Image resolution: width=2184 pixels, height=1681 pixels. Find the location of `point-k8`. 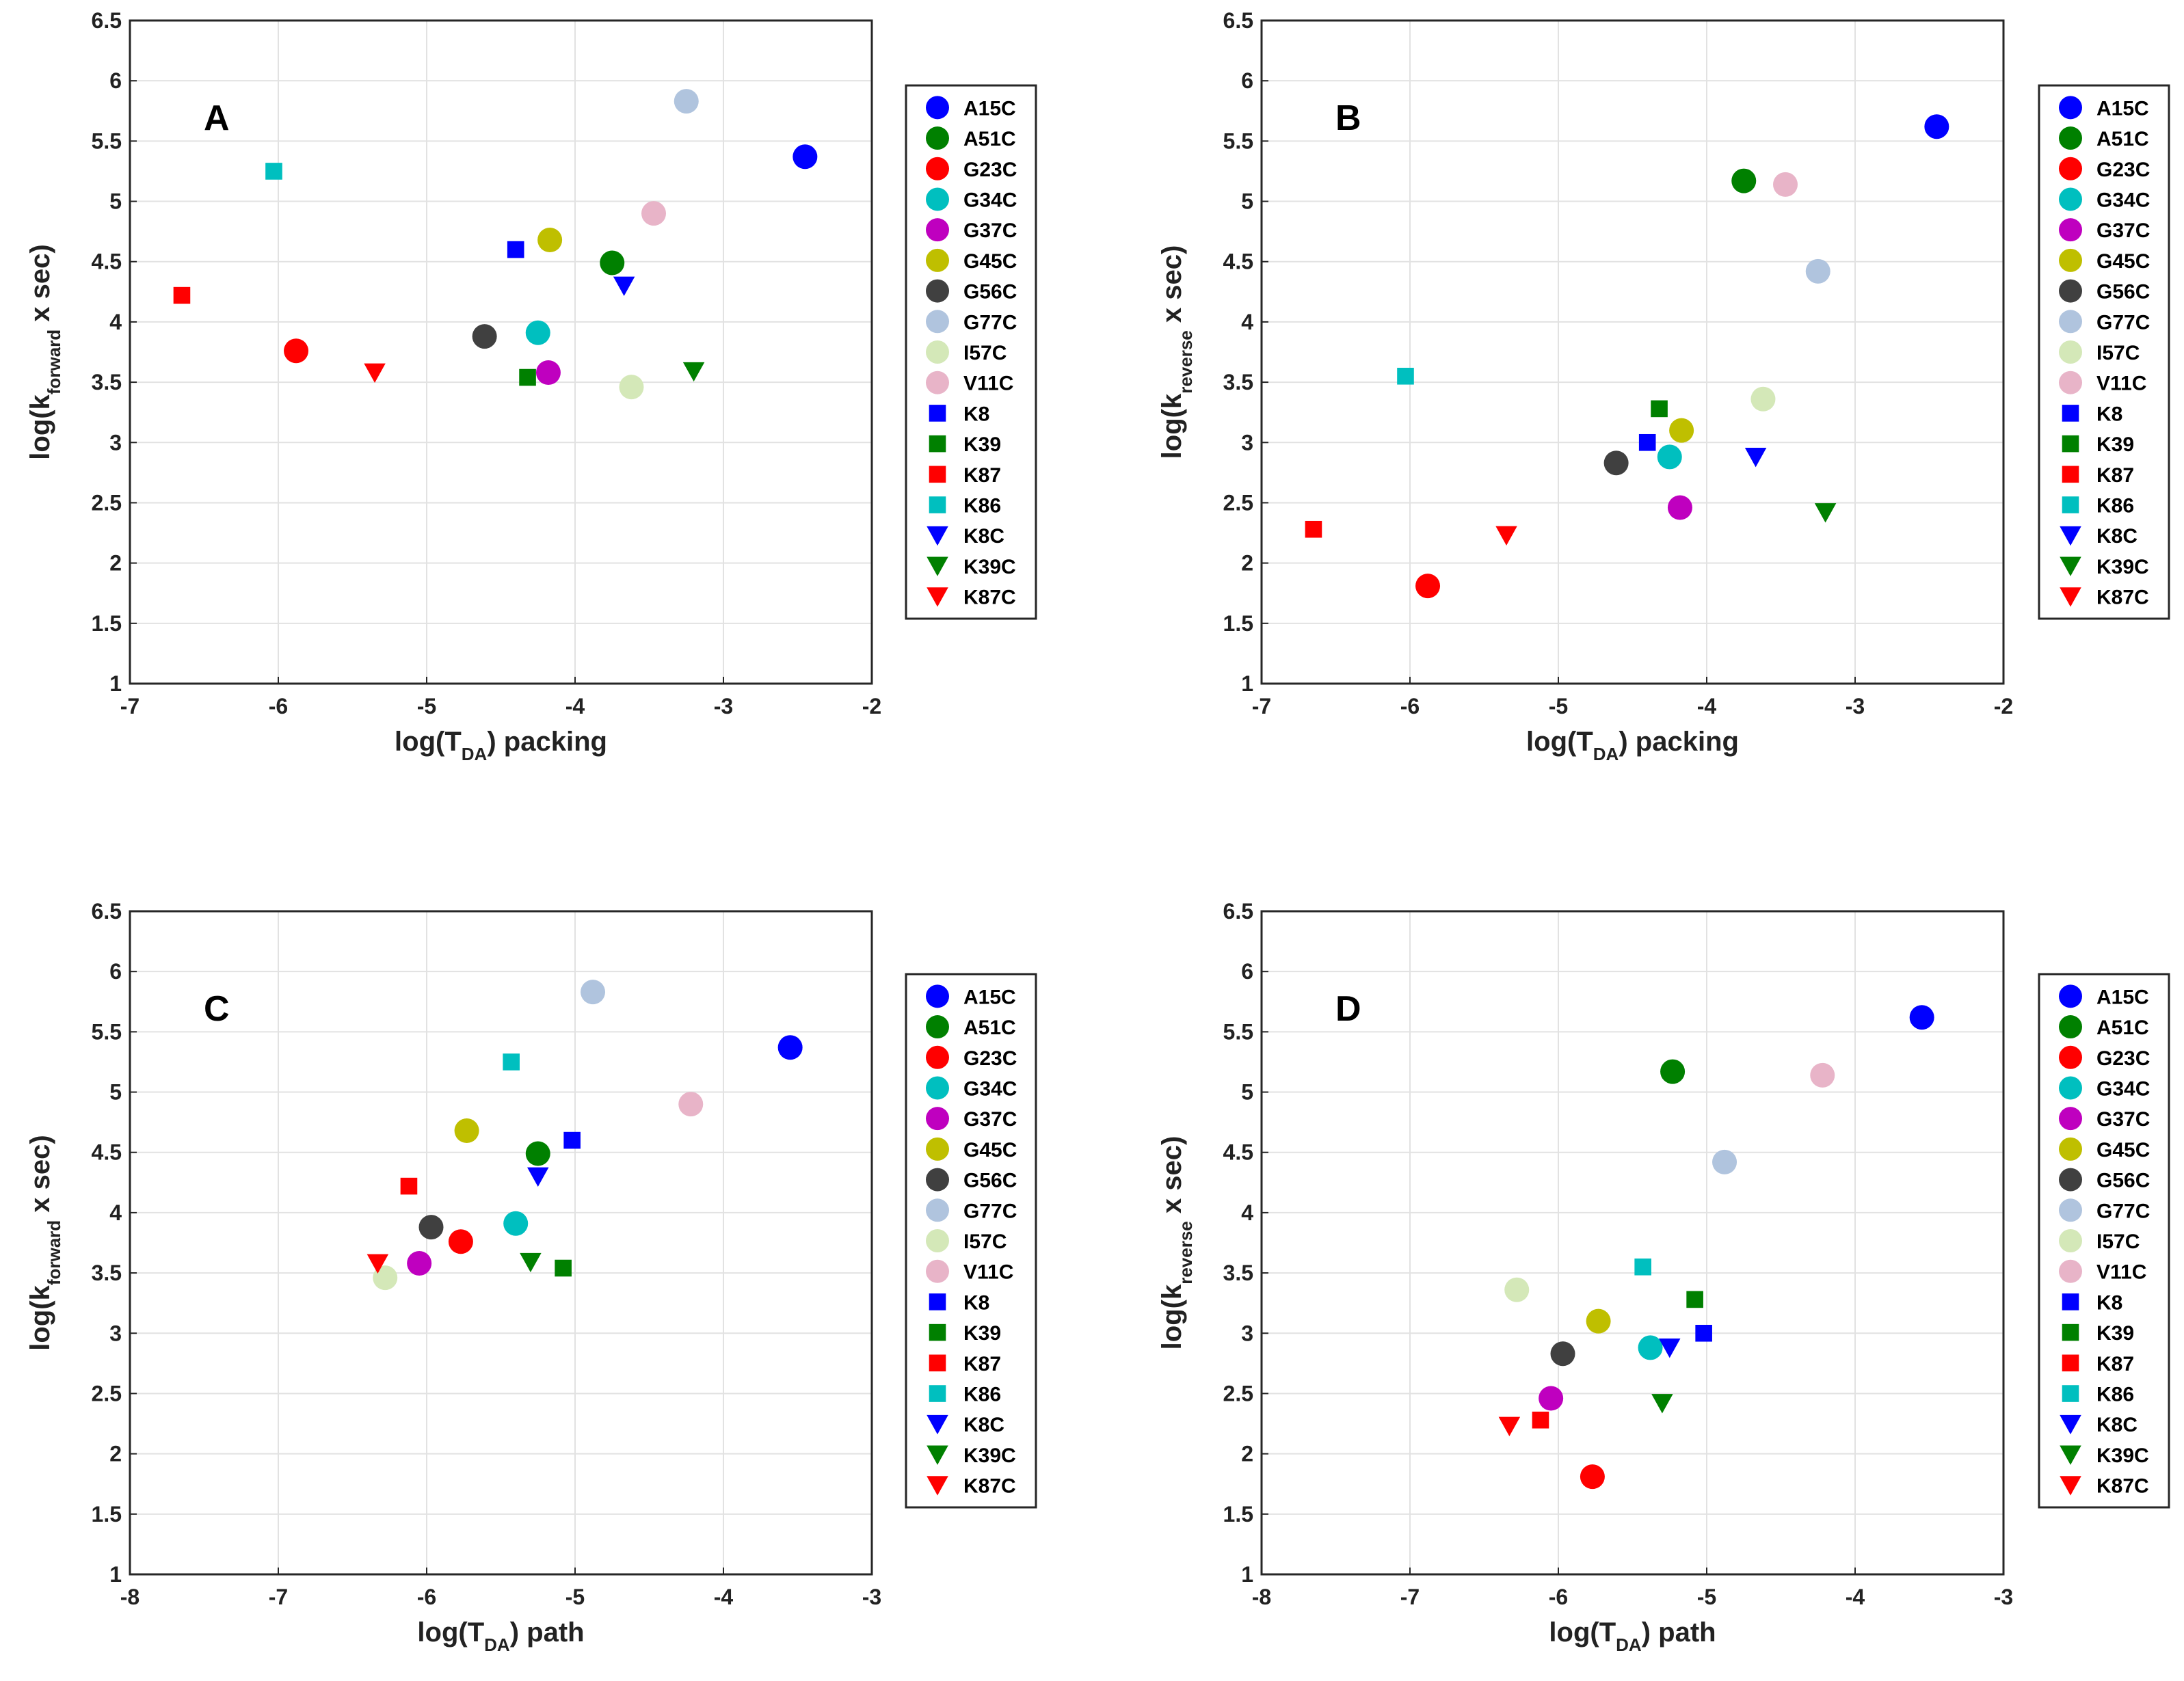

point-k8 is located at coordinates (1647, 442).